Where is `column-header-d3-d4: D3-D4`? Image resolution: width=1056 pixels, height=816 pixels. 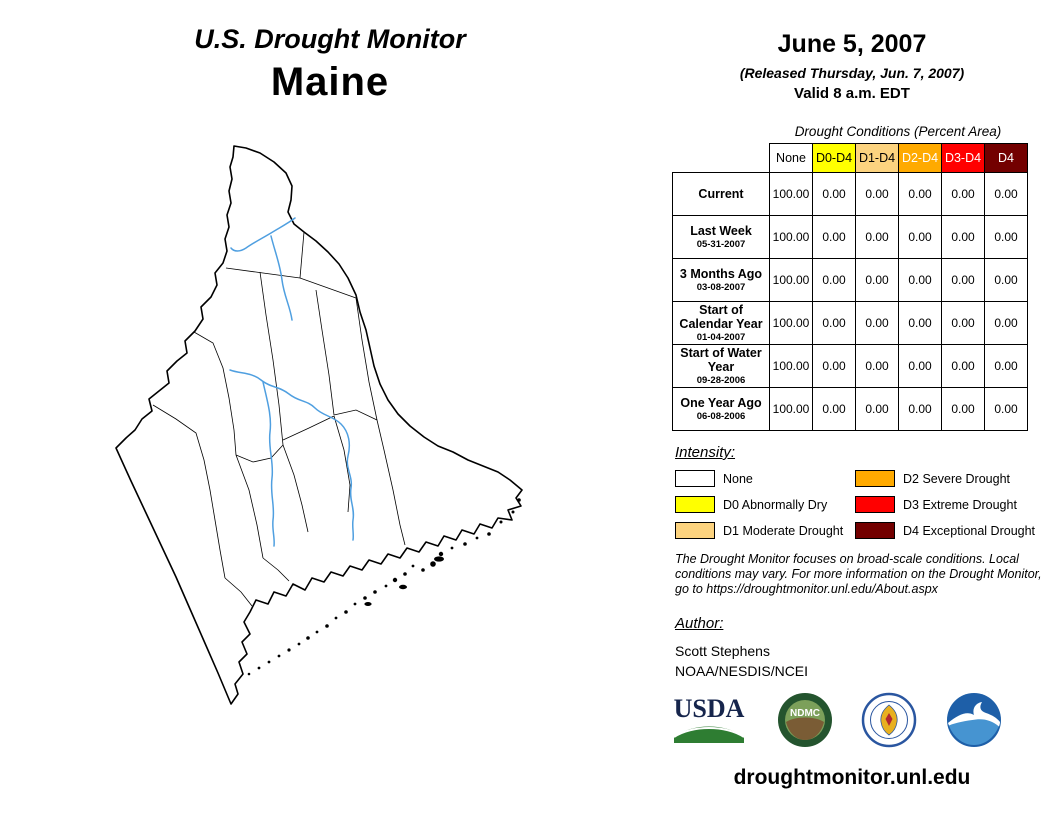
column-header-d3-d4: D3-D4 is located at coordinates (963, 158).